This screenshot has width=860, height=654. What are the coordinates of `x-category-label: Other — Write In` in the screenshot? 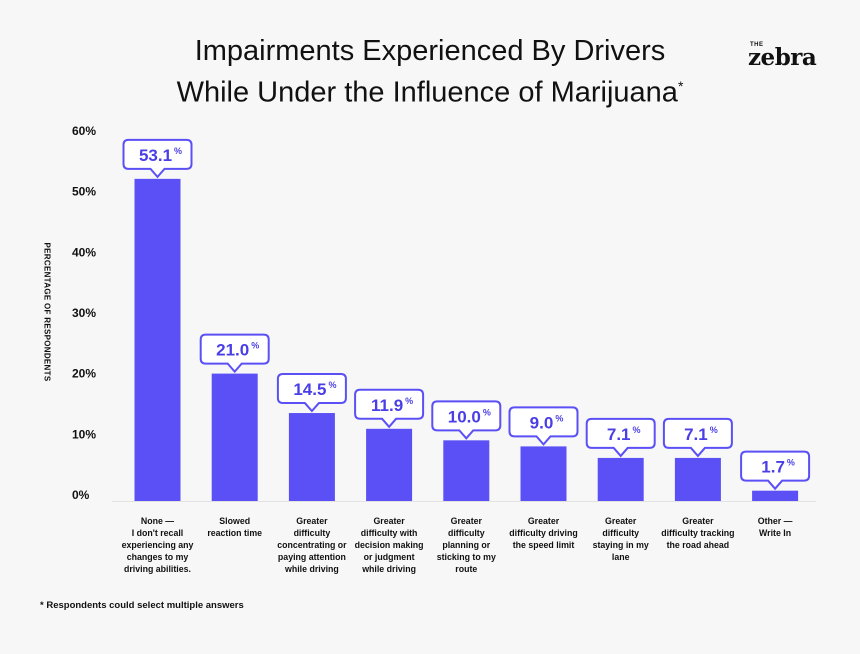 It's located at (775, 527).